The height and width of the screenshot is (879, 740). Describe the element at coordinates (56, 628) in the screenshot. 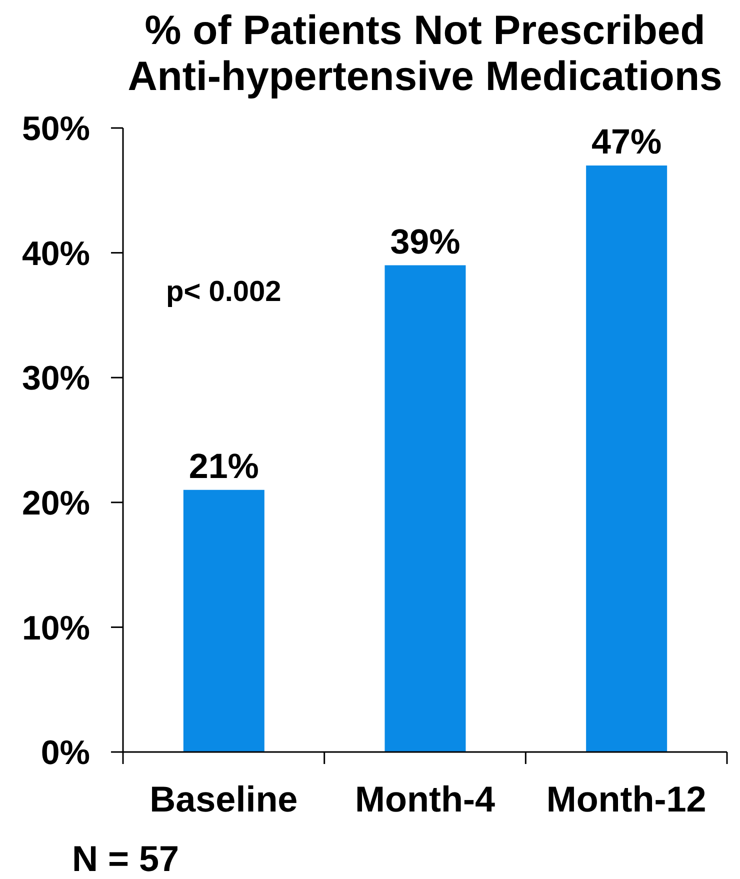

I see `y-tick-label: 10%` at that location.